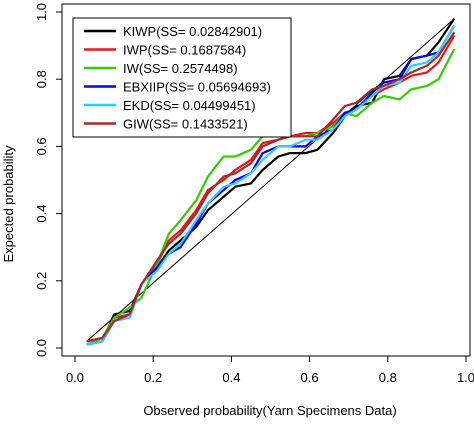  I want to click on x-tick-label: 0.2, so click(153, 377).